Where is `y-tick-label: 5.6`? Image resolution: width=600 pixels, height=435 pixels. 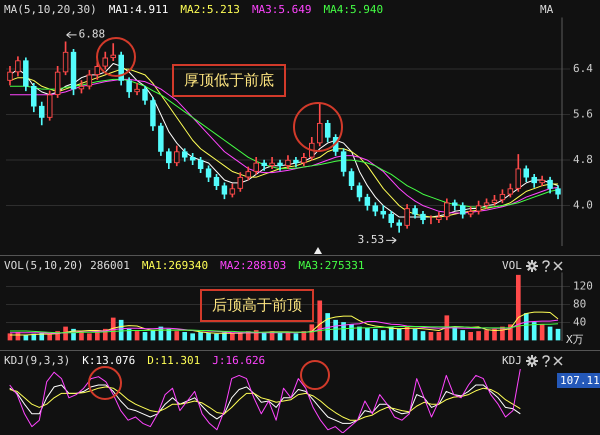
y-tick-label: 5.6 is located at coordinates (583, 114).